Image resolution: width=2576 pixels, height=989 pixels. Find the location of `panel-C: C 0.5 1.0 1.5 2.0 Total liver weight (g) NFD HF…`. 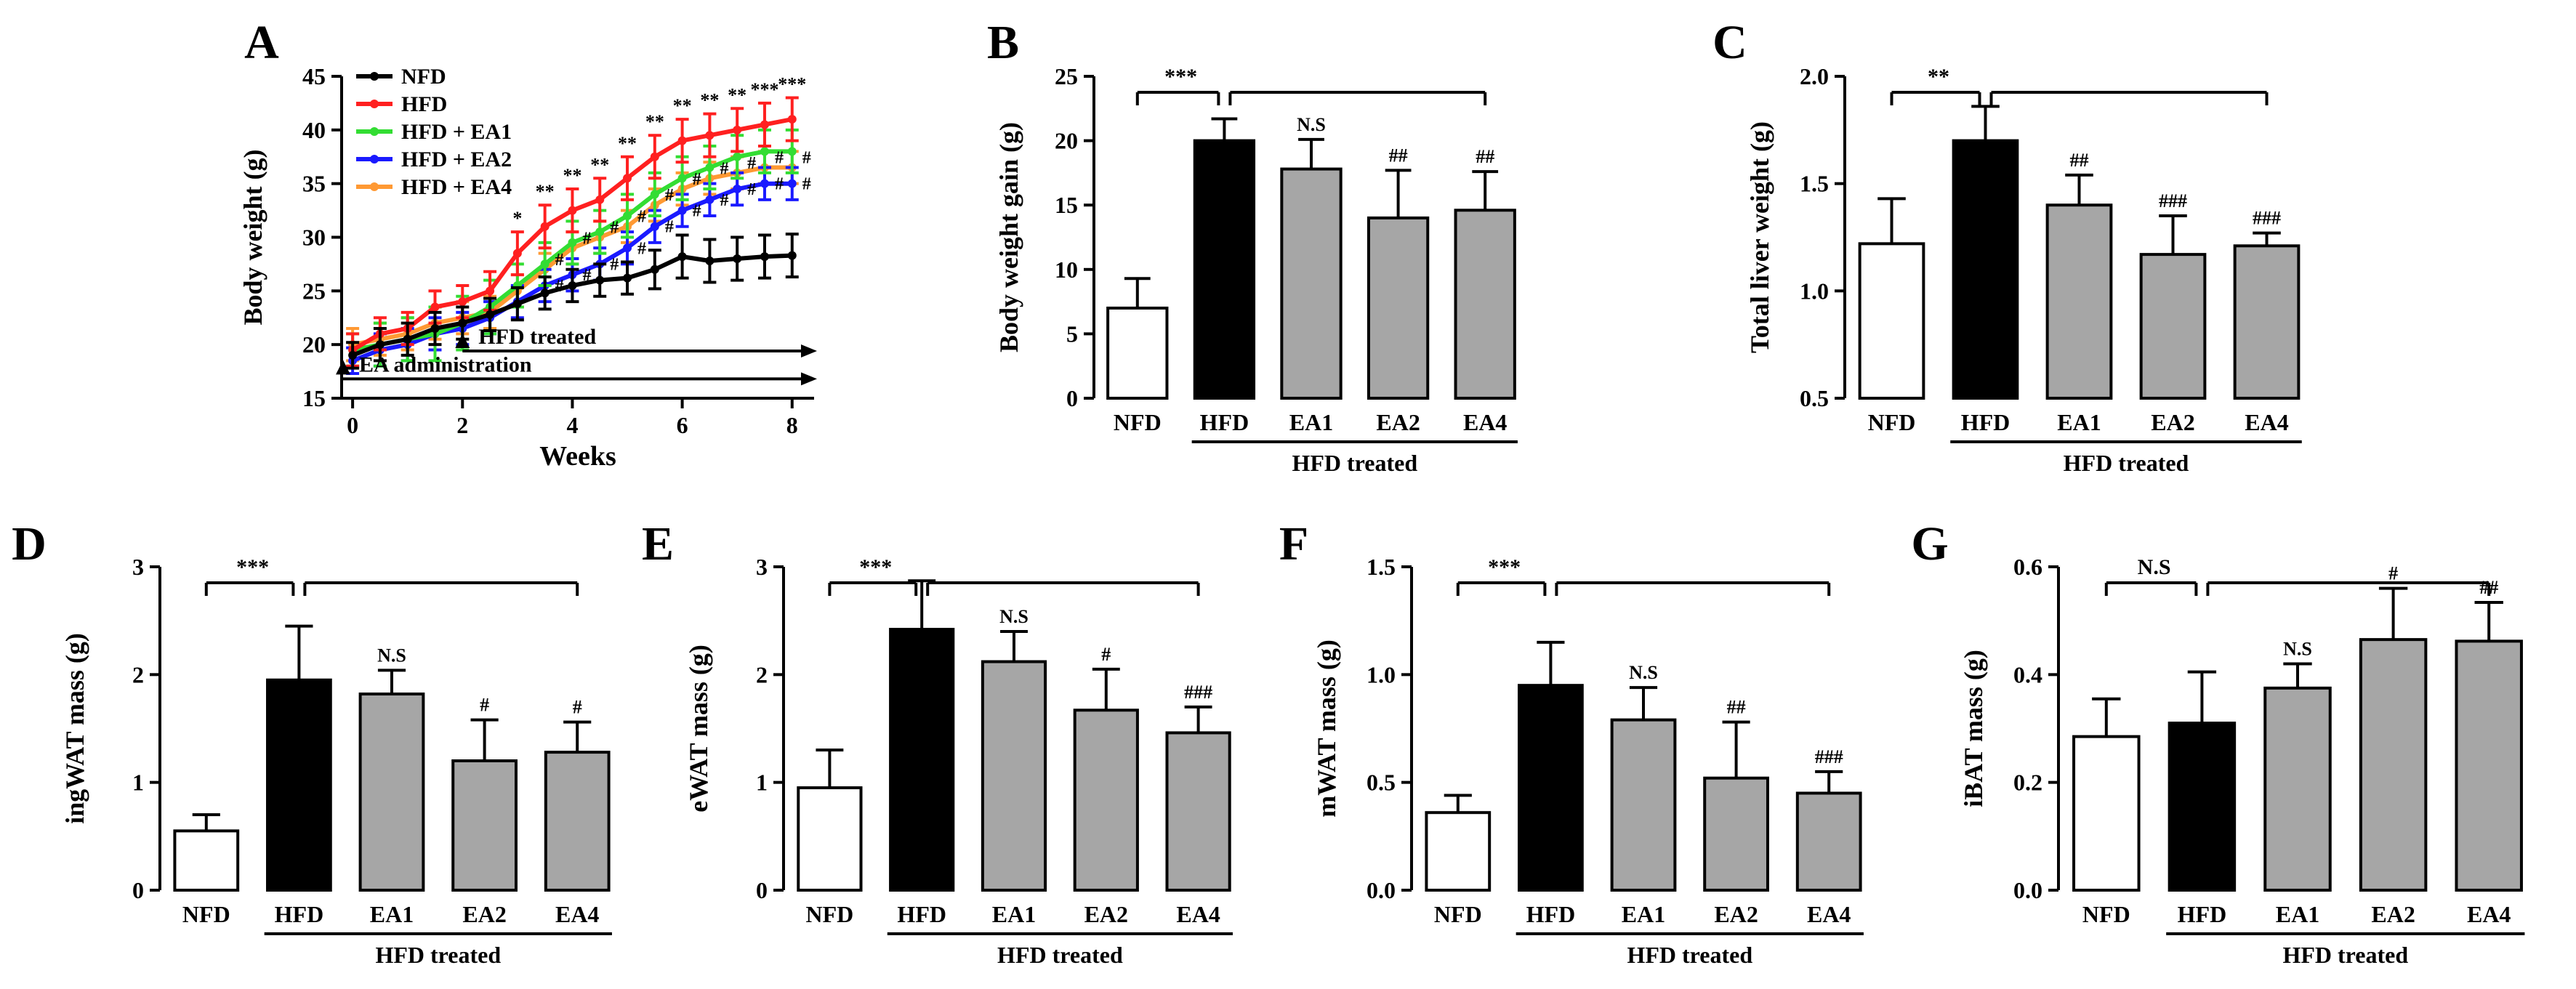

panel-C: C 0.5 1.0 1.5 2.0 Total liver weight (g) NFD HF… is located at coordinates (2007, 246).